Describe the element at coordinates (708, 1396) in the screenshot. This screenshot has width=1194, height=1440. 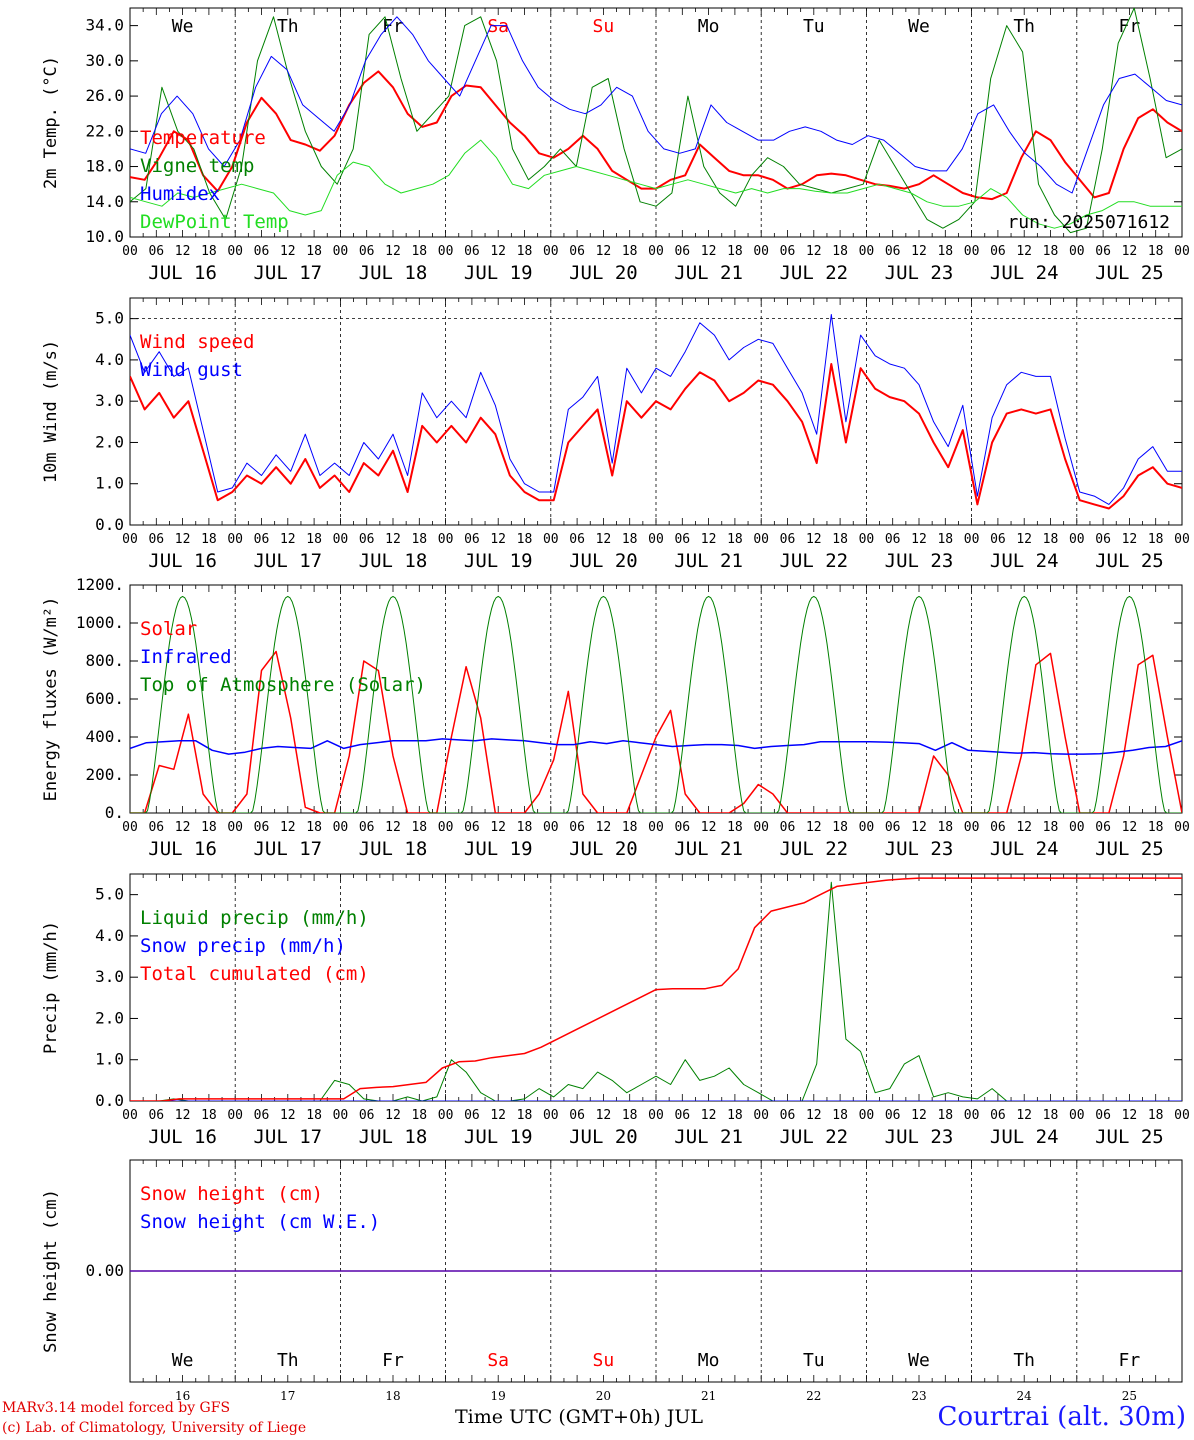
I see `day-number-label: 21` at that location.